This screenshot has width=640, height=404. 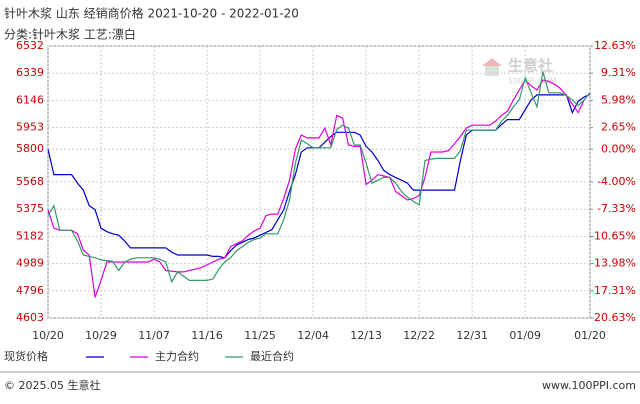 I want to click on y2-tick-label: -10.65%, so click(x=613, y=235).